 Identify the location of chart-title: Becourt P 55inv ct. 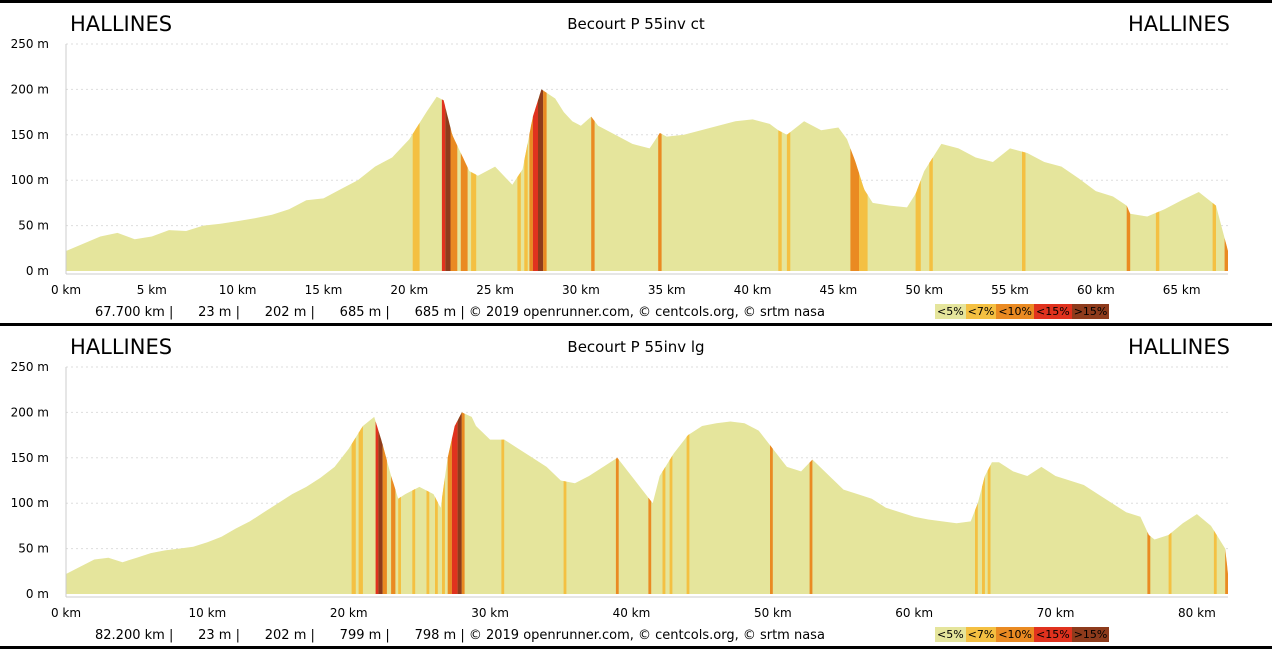
(636, 24).